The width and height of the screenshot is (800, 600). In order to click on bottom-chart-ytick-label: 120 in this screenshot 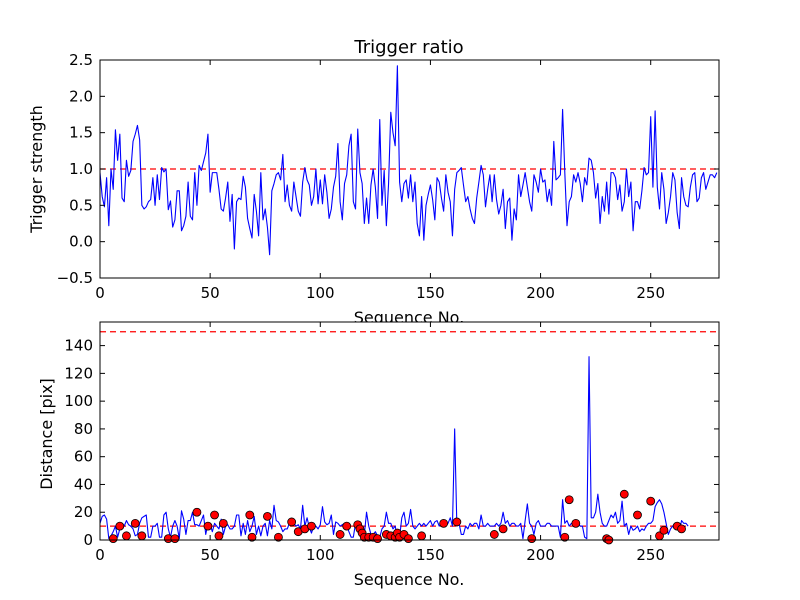, I will do `click(78, 373)`.